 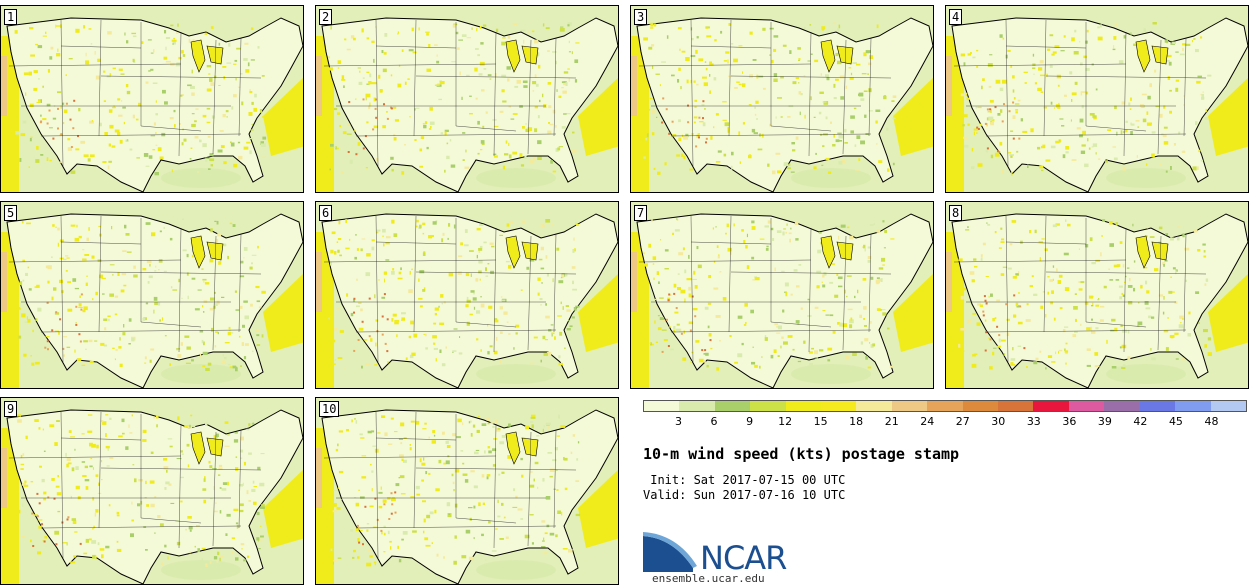 I want to click on postage-stamp-panel: 8, so click(x=1097, y=295).